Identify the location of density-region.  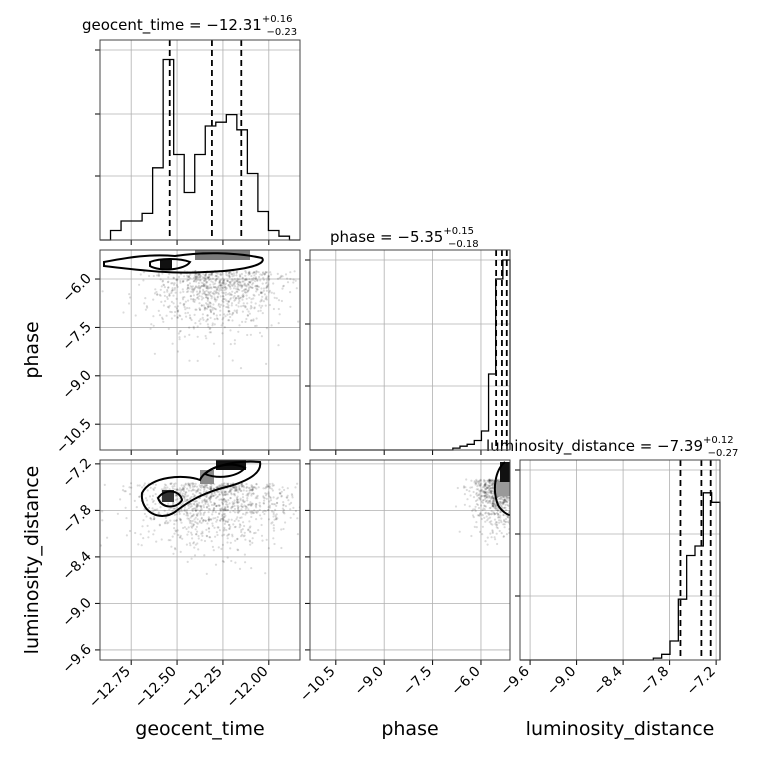
(201, 488).